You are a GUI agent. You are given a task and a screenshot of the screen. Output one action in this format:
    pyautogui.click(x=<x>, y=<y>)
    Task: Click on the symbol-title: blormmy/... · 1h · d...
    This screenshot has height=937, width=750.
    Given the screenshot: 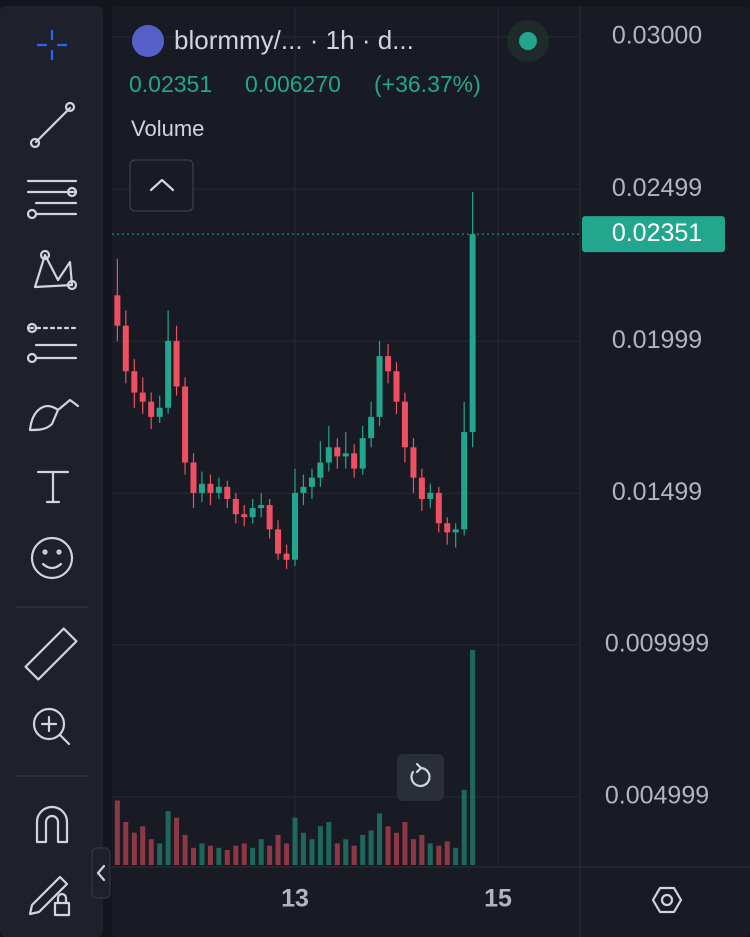 What is the action you would take?
    pyautogui.click(x=294, y=40)
    